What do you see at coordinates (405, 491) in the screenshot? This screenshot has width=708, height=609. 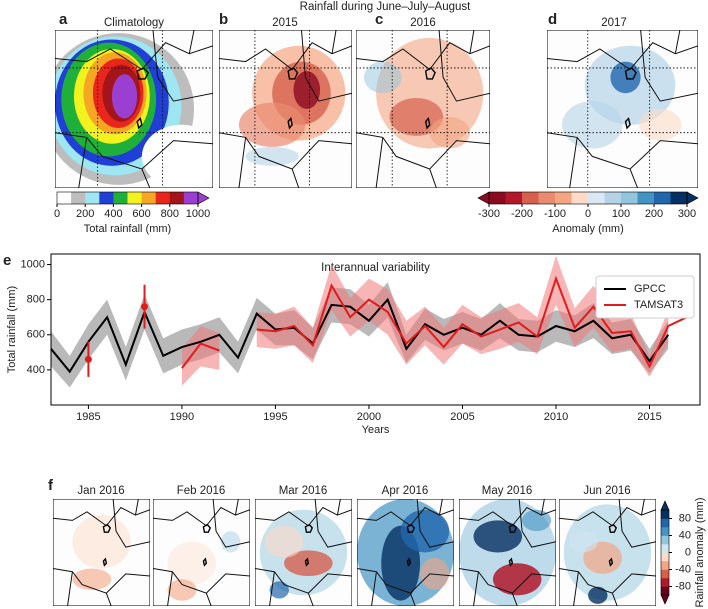 I see `panel-title: Apr 2016` at bounding box center [405, 491].